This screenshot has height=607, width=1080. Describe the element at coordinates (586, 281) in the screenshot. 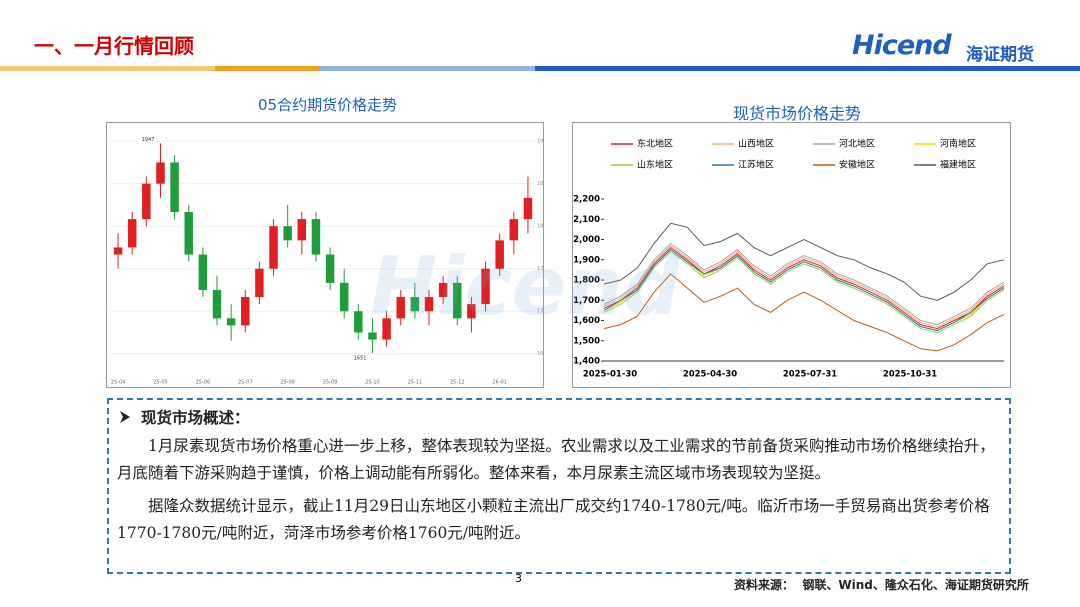

I see `y-tick-label: 1,800` at that location.